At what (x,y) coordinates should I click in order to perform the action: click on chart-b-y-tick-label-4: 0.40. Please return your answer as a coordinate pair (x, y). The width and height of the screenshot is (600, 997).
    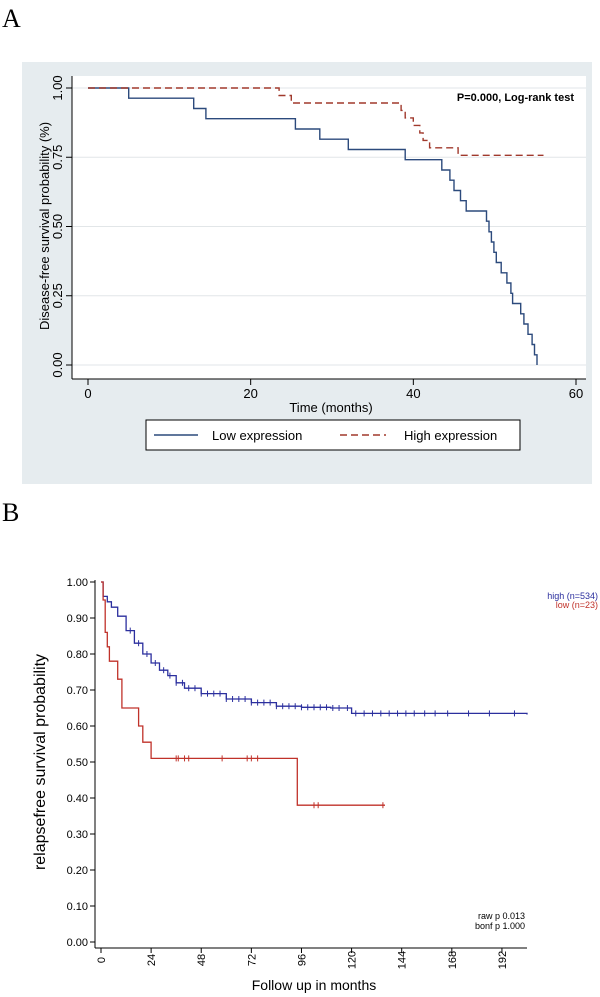
    Looking at the image, I should click on (77, 799).